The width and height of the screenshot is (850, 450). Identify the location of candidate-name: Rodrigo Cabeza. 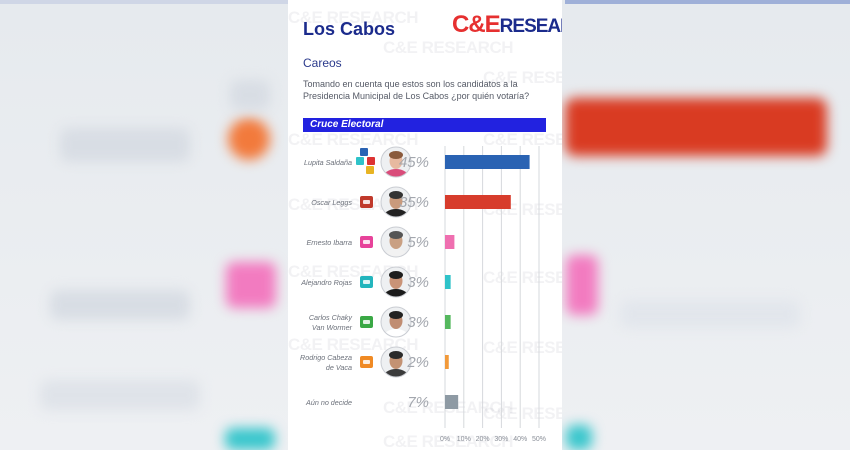
(326, 357).